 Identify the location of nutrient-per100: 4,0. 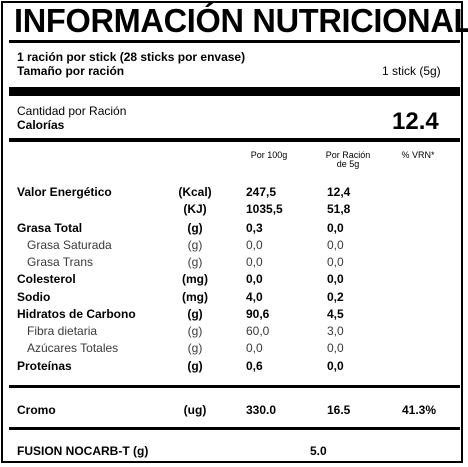
(254, 297).